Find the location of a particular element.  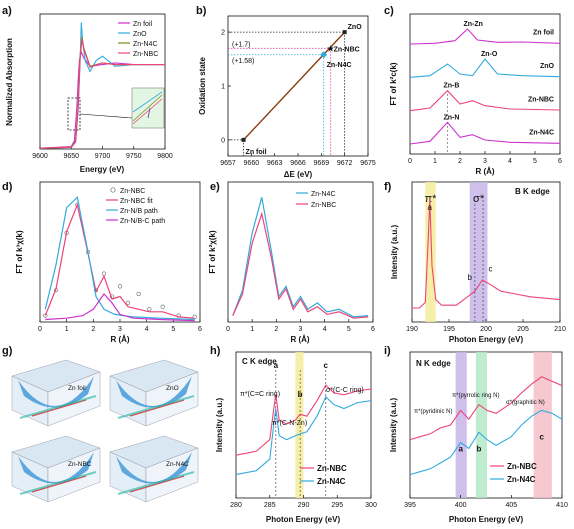

panel-h-letter: h) is located at coordinates (215, 351).